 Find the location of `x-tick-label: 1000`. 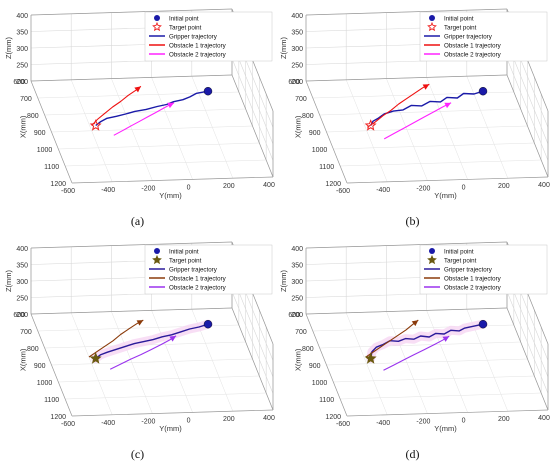

x-tick-label: 1000 is located at coordinates (320, 383).